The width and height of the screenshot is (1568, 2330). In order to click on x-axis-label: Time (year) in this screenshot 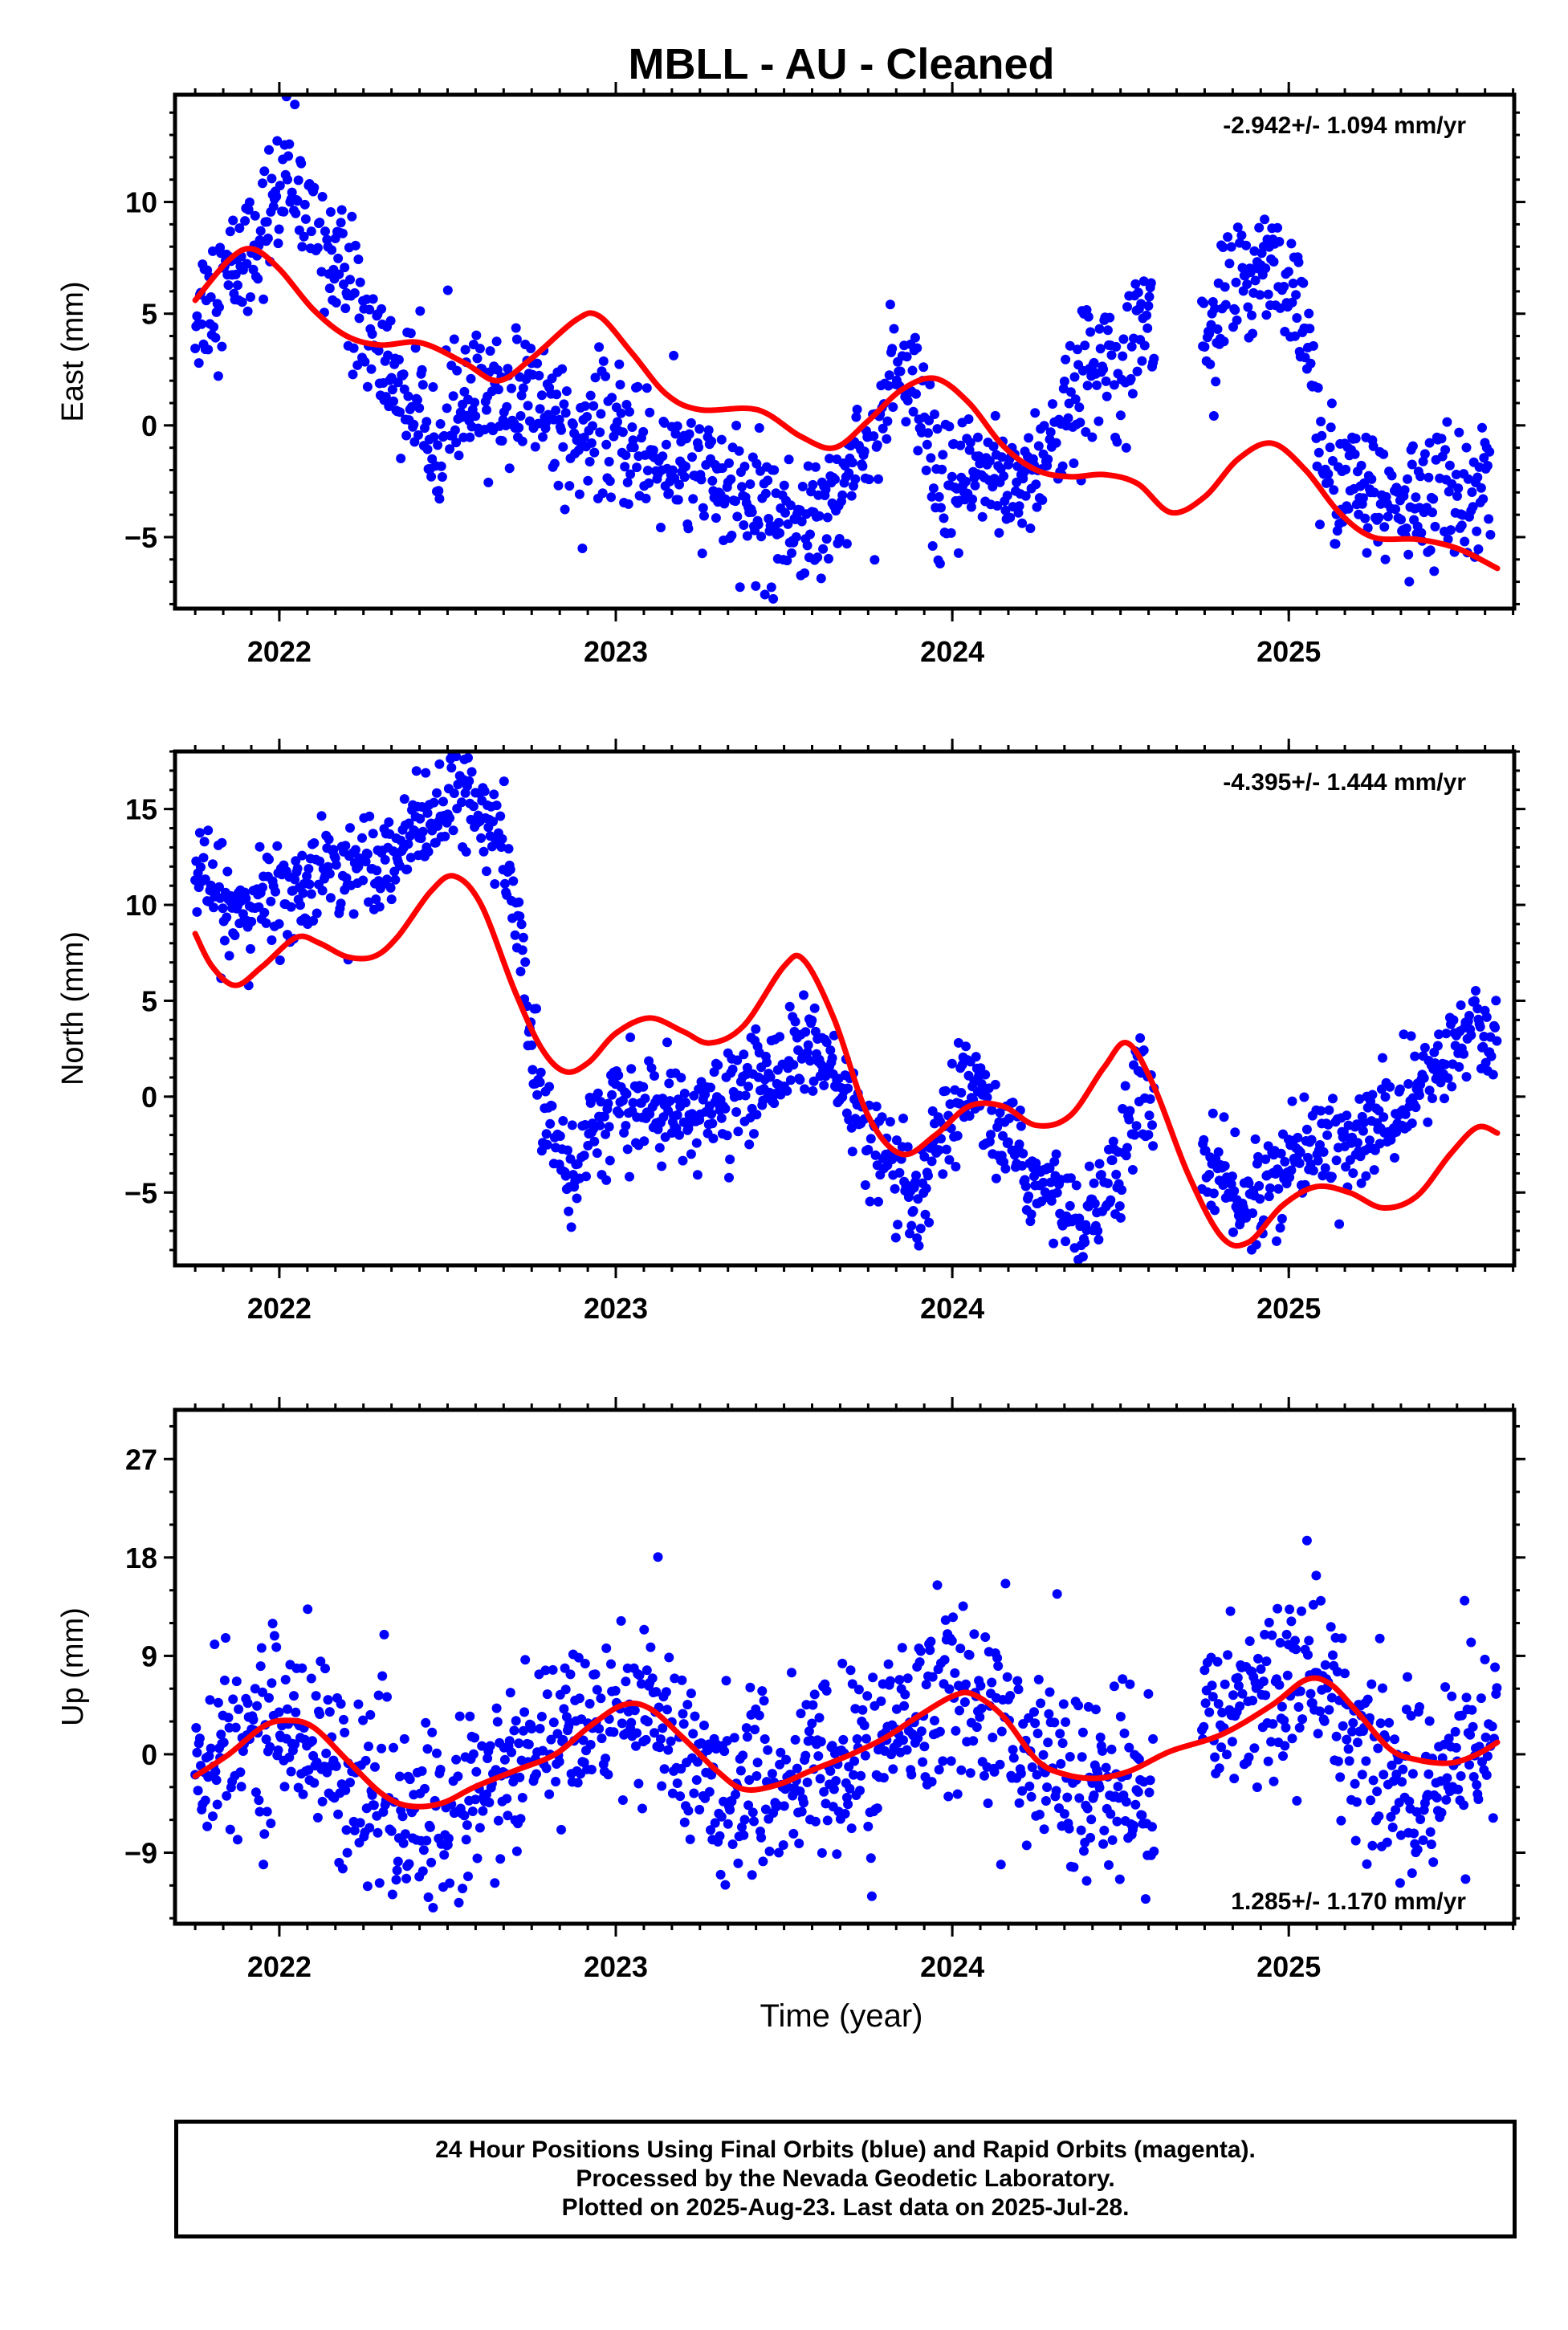, I will do `click(841, 2016)`.